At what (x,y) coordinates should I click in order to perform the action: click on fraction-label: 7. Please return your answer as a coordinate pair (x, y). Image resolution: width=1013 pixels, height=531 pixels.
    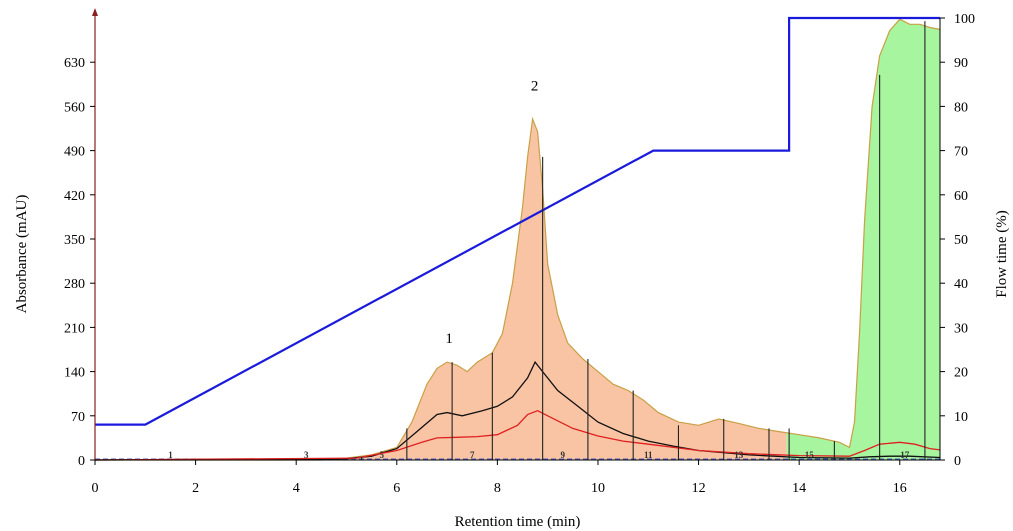
    Looking at the image, I should click on (472, 455).